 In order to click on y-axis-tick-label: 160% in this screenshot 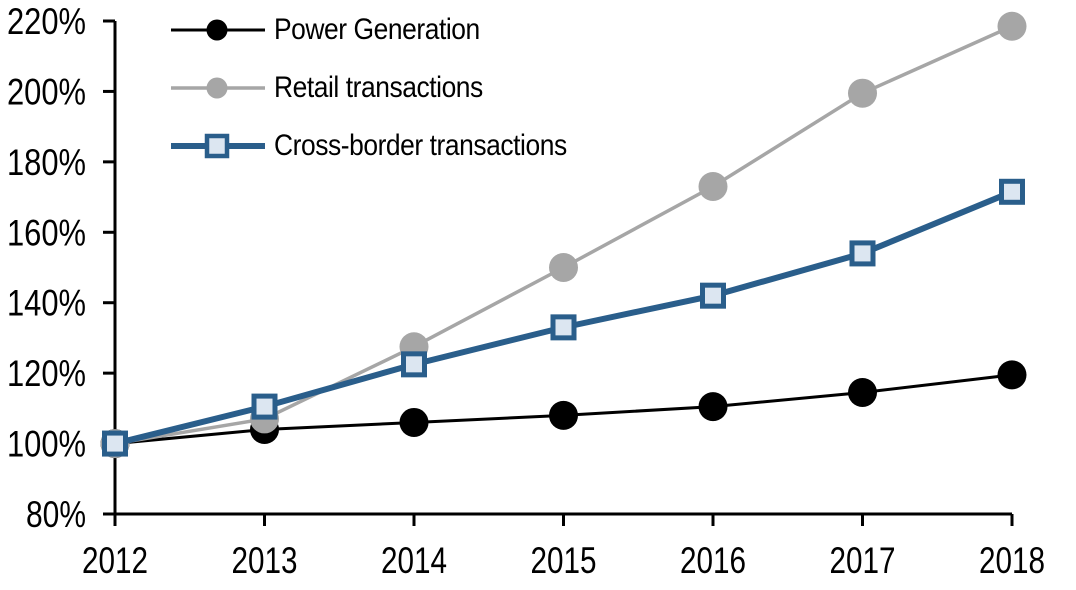, I will do `click(46, 232)`.